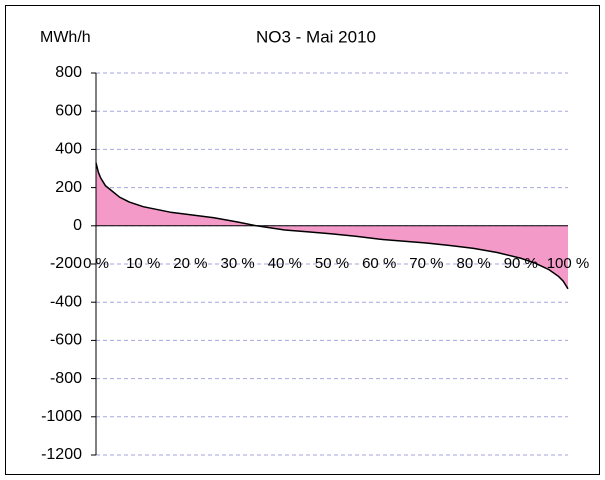 This screenshot has width=605, height=480. Describe the element at coordinates (66, 263) in the screenshot. I see `y-tick-label: -200` at that location.